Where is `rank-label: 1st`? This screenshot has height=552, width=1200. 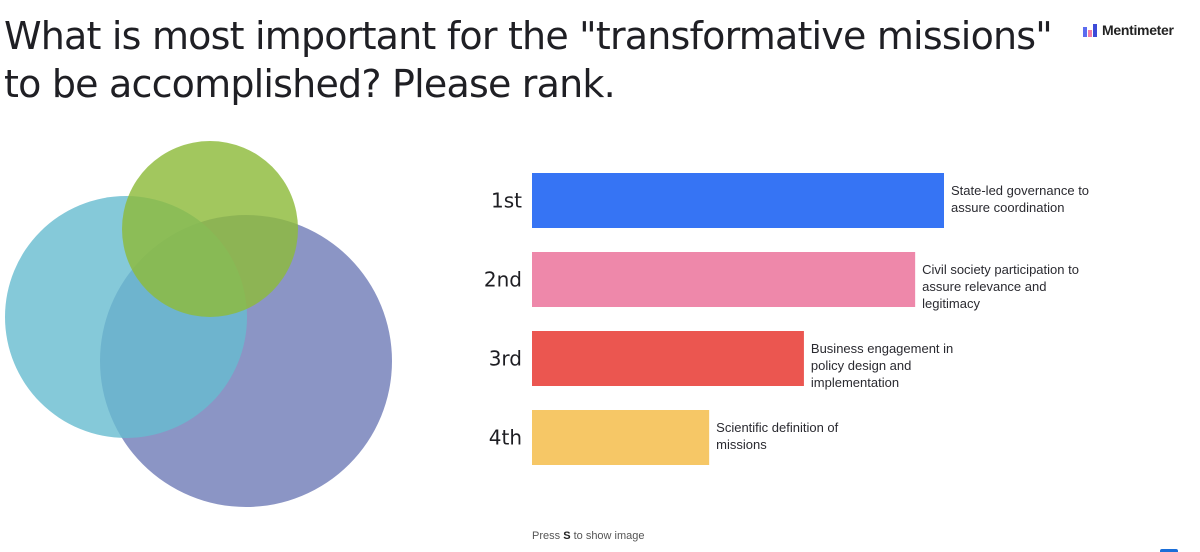 rank-label: 1st is located at coordinates (506, 201).